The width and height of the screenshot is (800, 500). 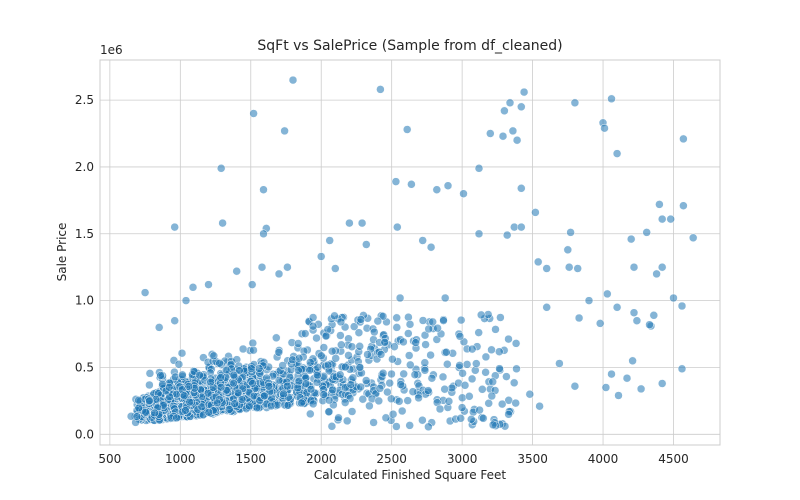 What do you see at coordinates (250, 459) in the screenshot?
I see `x-tick-label: 1500` at bounding box center [250, 459].